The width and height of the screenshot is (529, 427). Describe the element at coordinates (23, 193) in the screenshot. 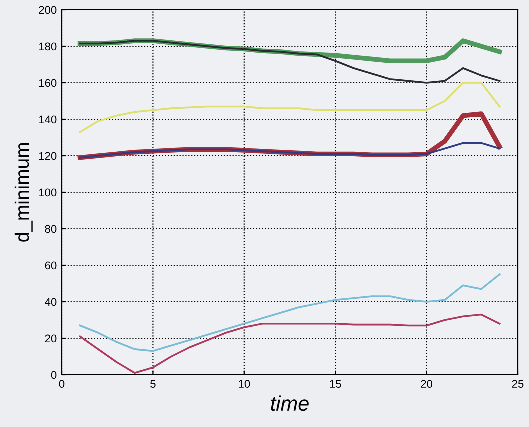

I see `y-axis-title: d_minimum` at that location.